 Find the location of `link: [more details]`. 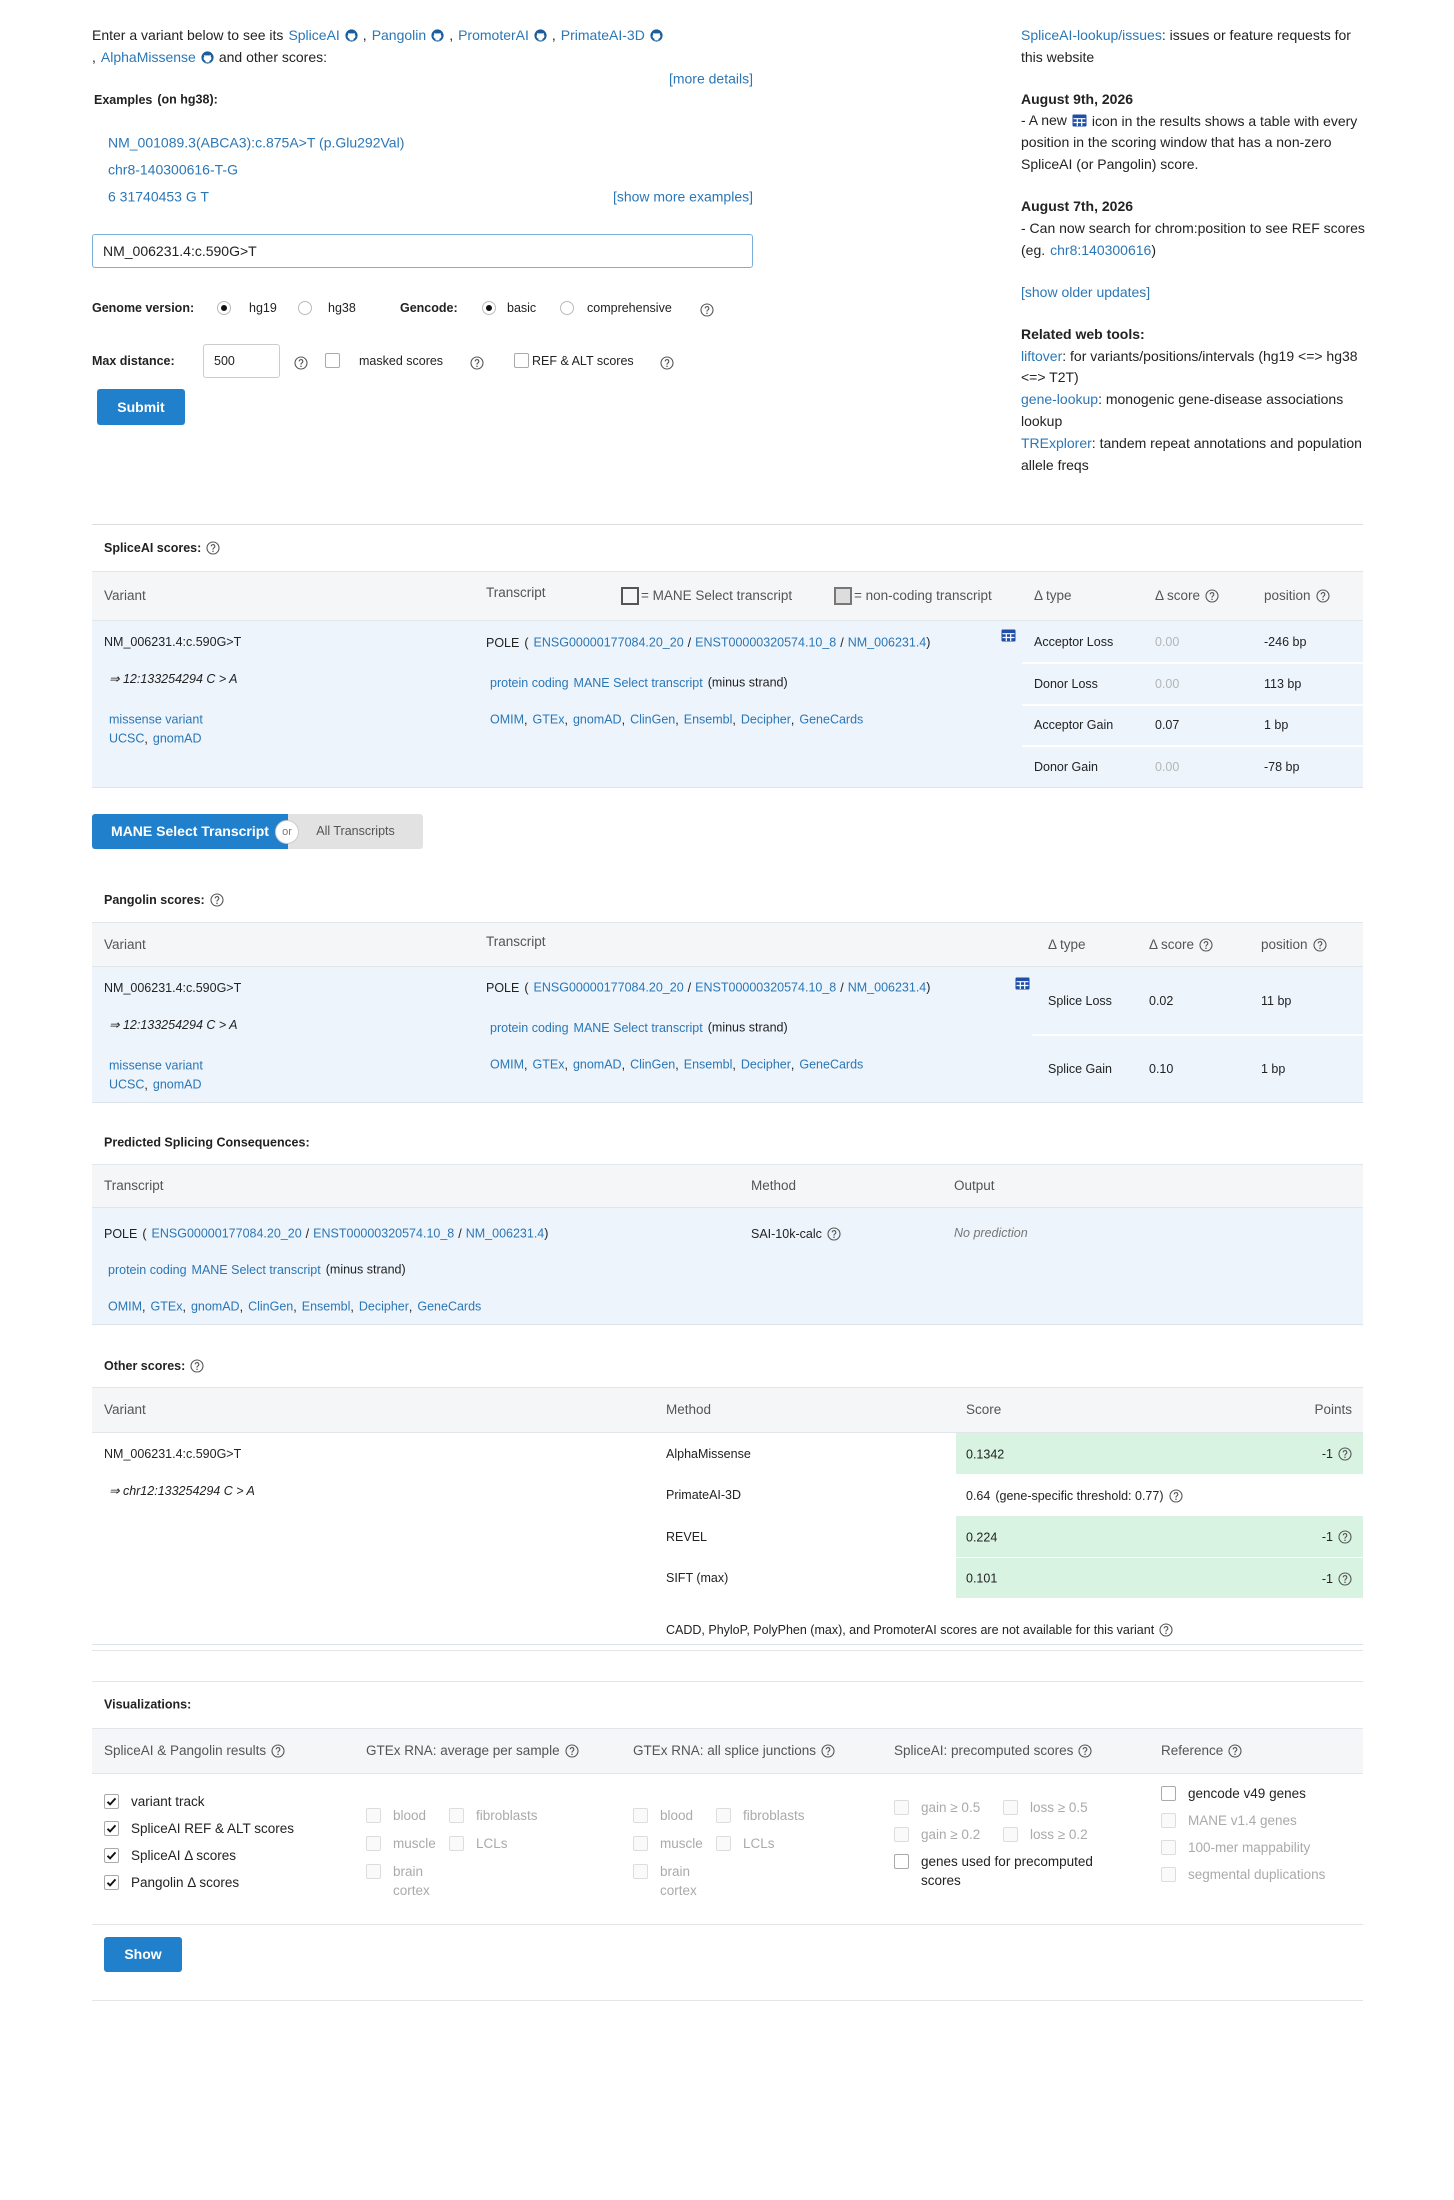

link: [more details] is located at coordinates (710, 78).